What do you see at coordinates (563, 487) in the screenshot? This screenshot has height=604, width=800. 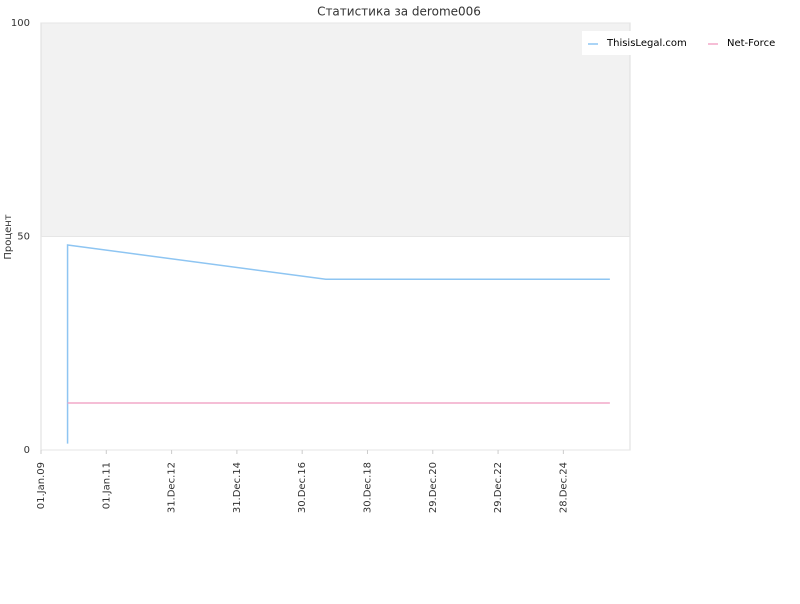 I see `x-tick-label: 28.Dec.24` at bounding box center [563, 487].